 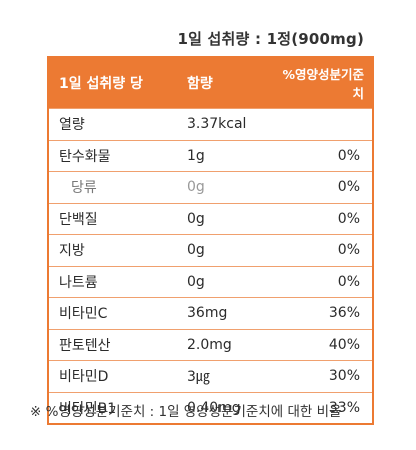 I want to click on nutrient-name: 지방, so click(x=72, y=251).